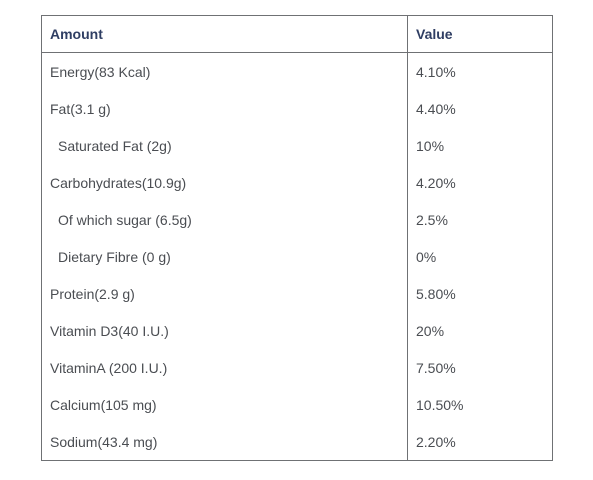 This screenshot has width=593, height=480. What do you see at coordinates (297, 367) in the screenshot?
I see `table-row: VitaminA (200 I.U.) 7.50%` at bounding box center [297, 367].